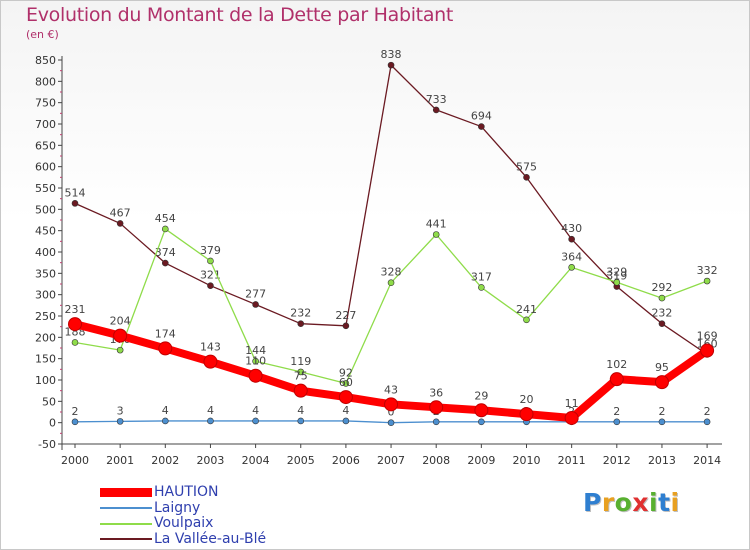 This screenshot has height=550, width=750. I want to click on logo-letter: i, so click(654, 502).